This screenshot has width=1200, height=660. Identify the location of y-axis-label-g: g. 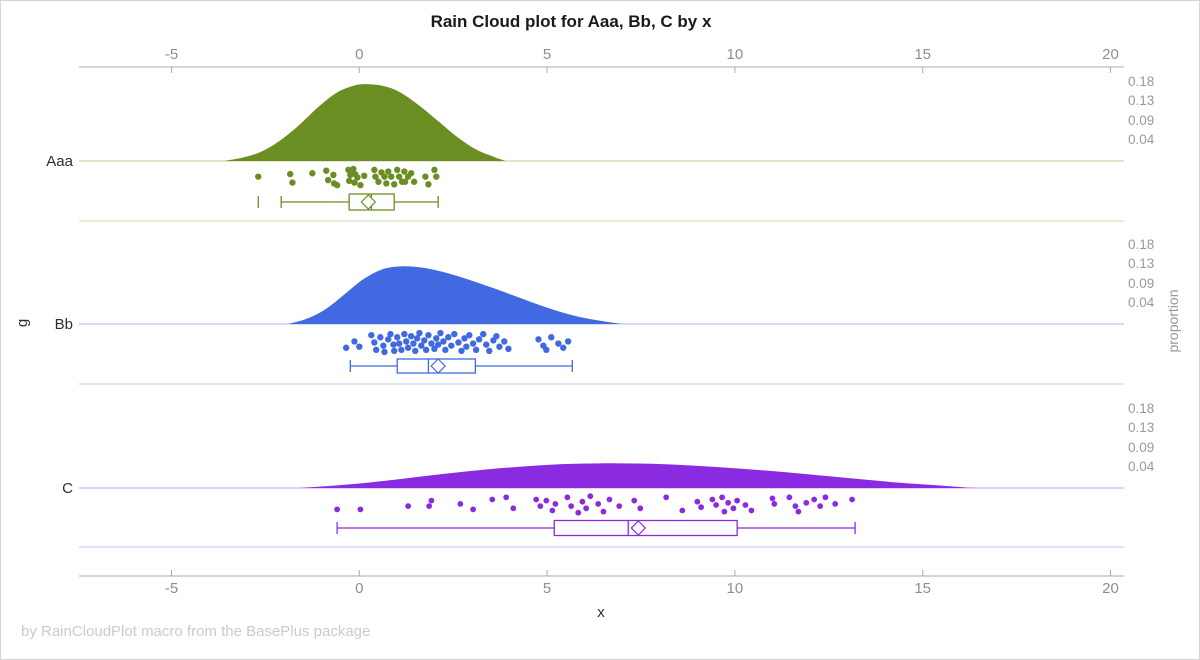
(22, 323).